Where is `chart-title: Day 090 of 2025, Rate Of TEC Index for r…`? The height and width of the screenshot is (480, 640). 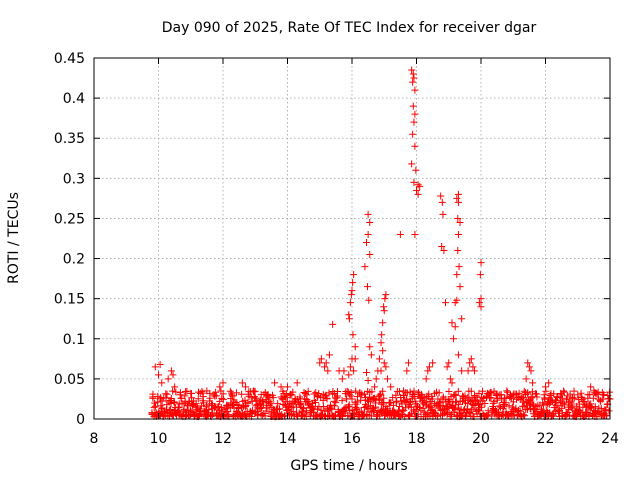 chart-title: Day 090 of 2025, Rate Of TEC Index for r… is located at coordinates (349, 28).